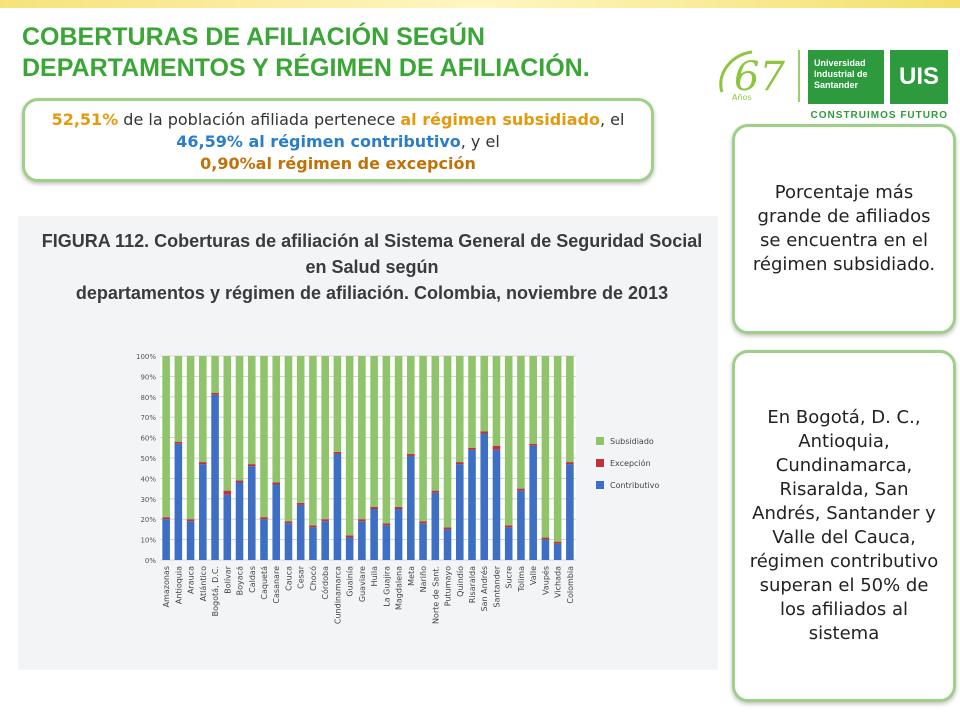 This screenshot has width=960, height=720. What do you see at coordinates (435, 595) in the screenshot?
I see `x-tick-label: Norte de Sant.` at bounding box center [435, 595].